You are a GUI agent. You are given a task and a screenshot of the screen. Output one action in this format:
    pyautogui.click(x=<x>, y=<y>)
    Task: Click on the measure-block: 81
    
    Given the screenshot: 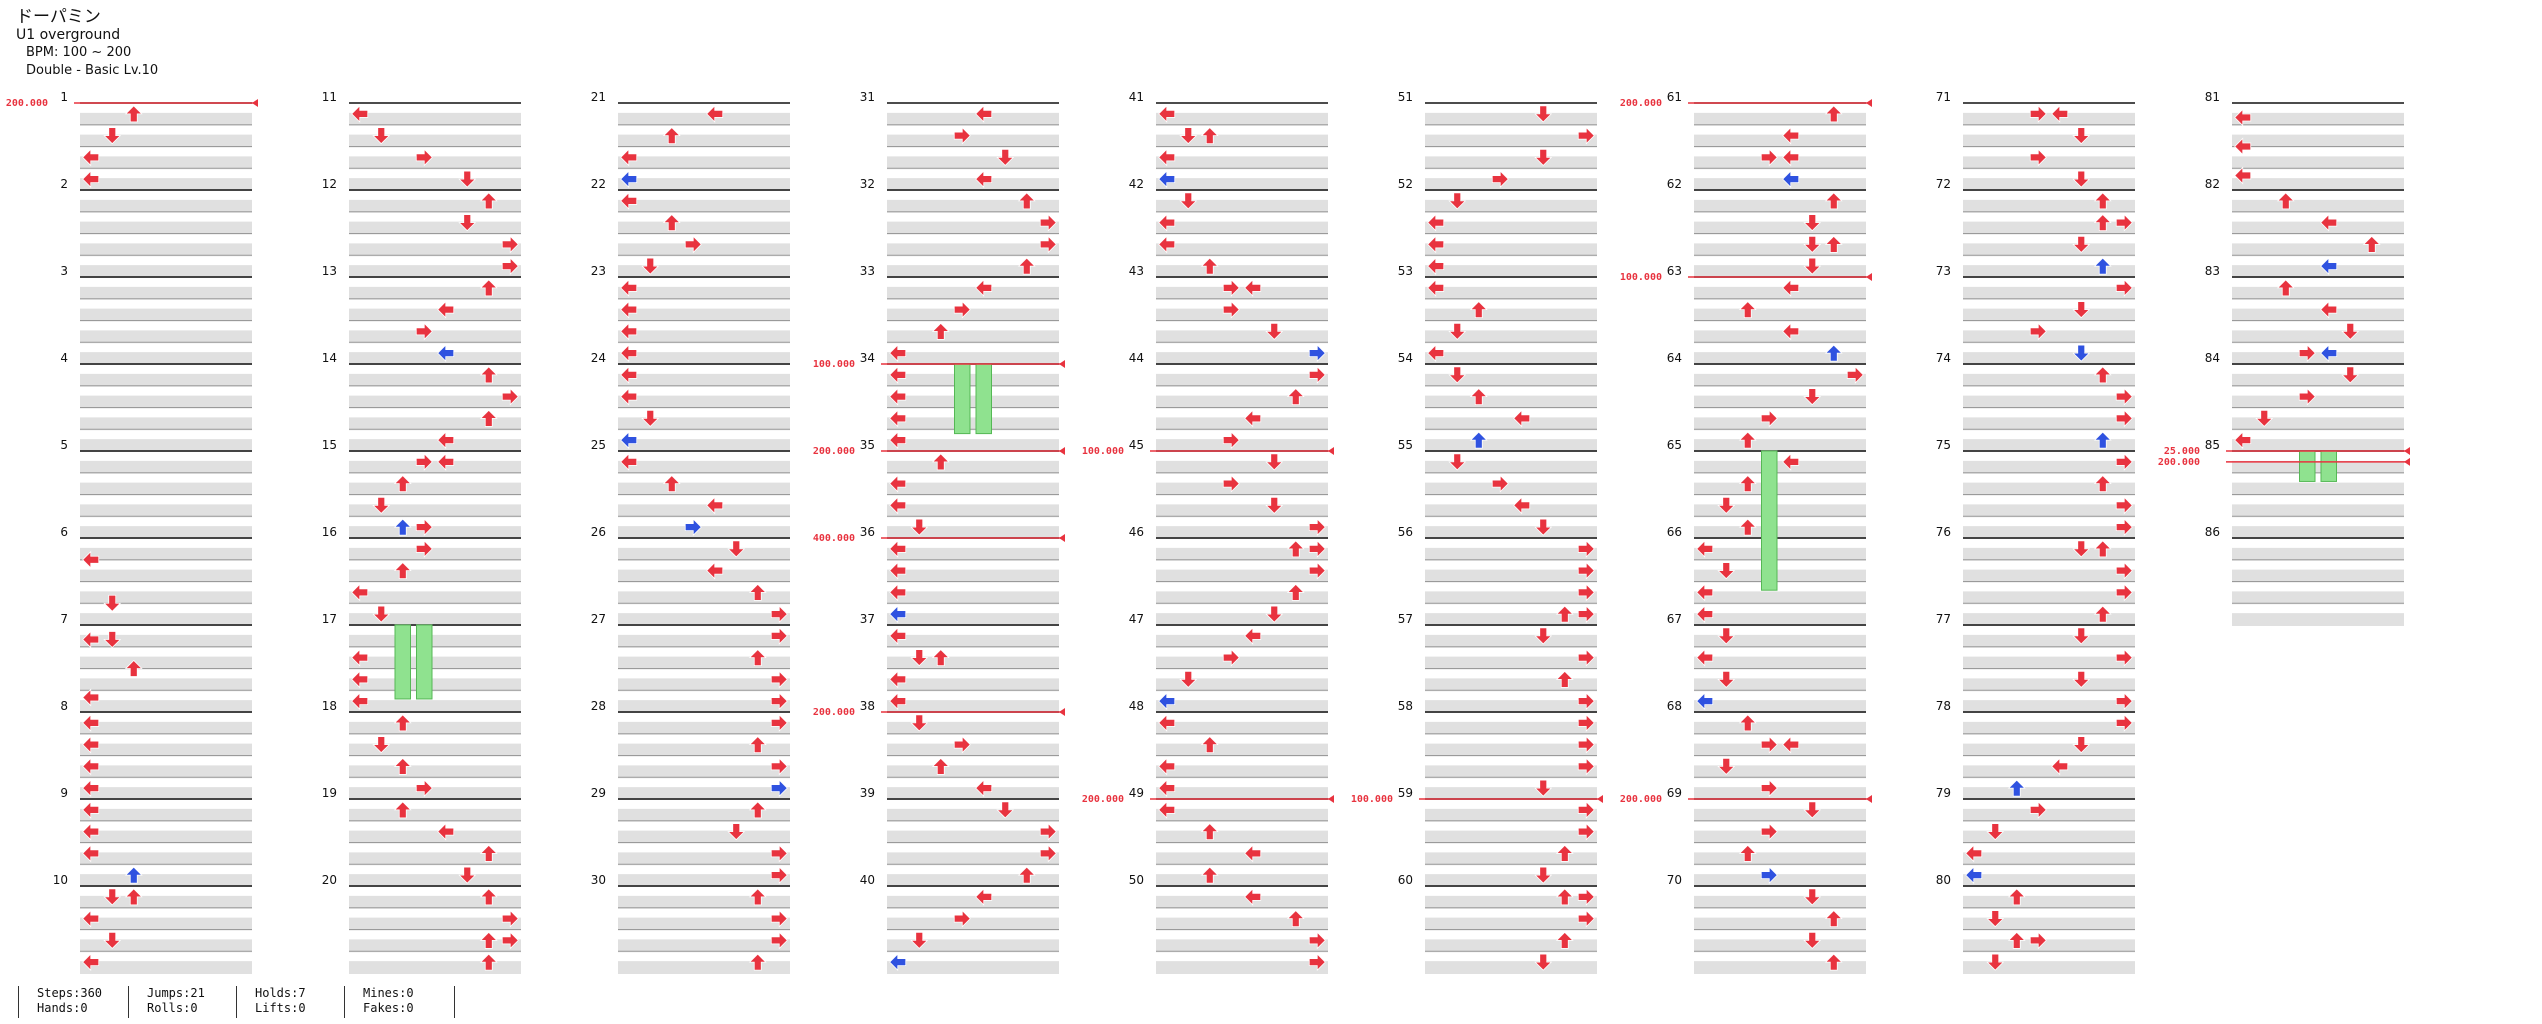 What is the action you would take?
    pyautogui.click(x=2304, y=140)
    